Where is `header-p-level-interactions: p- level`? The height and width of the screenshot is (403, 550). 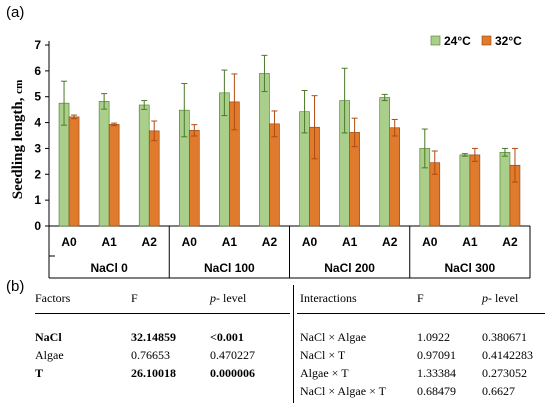
header-p-level-interactions: p- level is located at coordinates (500, 298).